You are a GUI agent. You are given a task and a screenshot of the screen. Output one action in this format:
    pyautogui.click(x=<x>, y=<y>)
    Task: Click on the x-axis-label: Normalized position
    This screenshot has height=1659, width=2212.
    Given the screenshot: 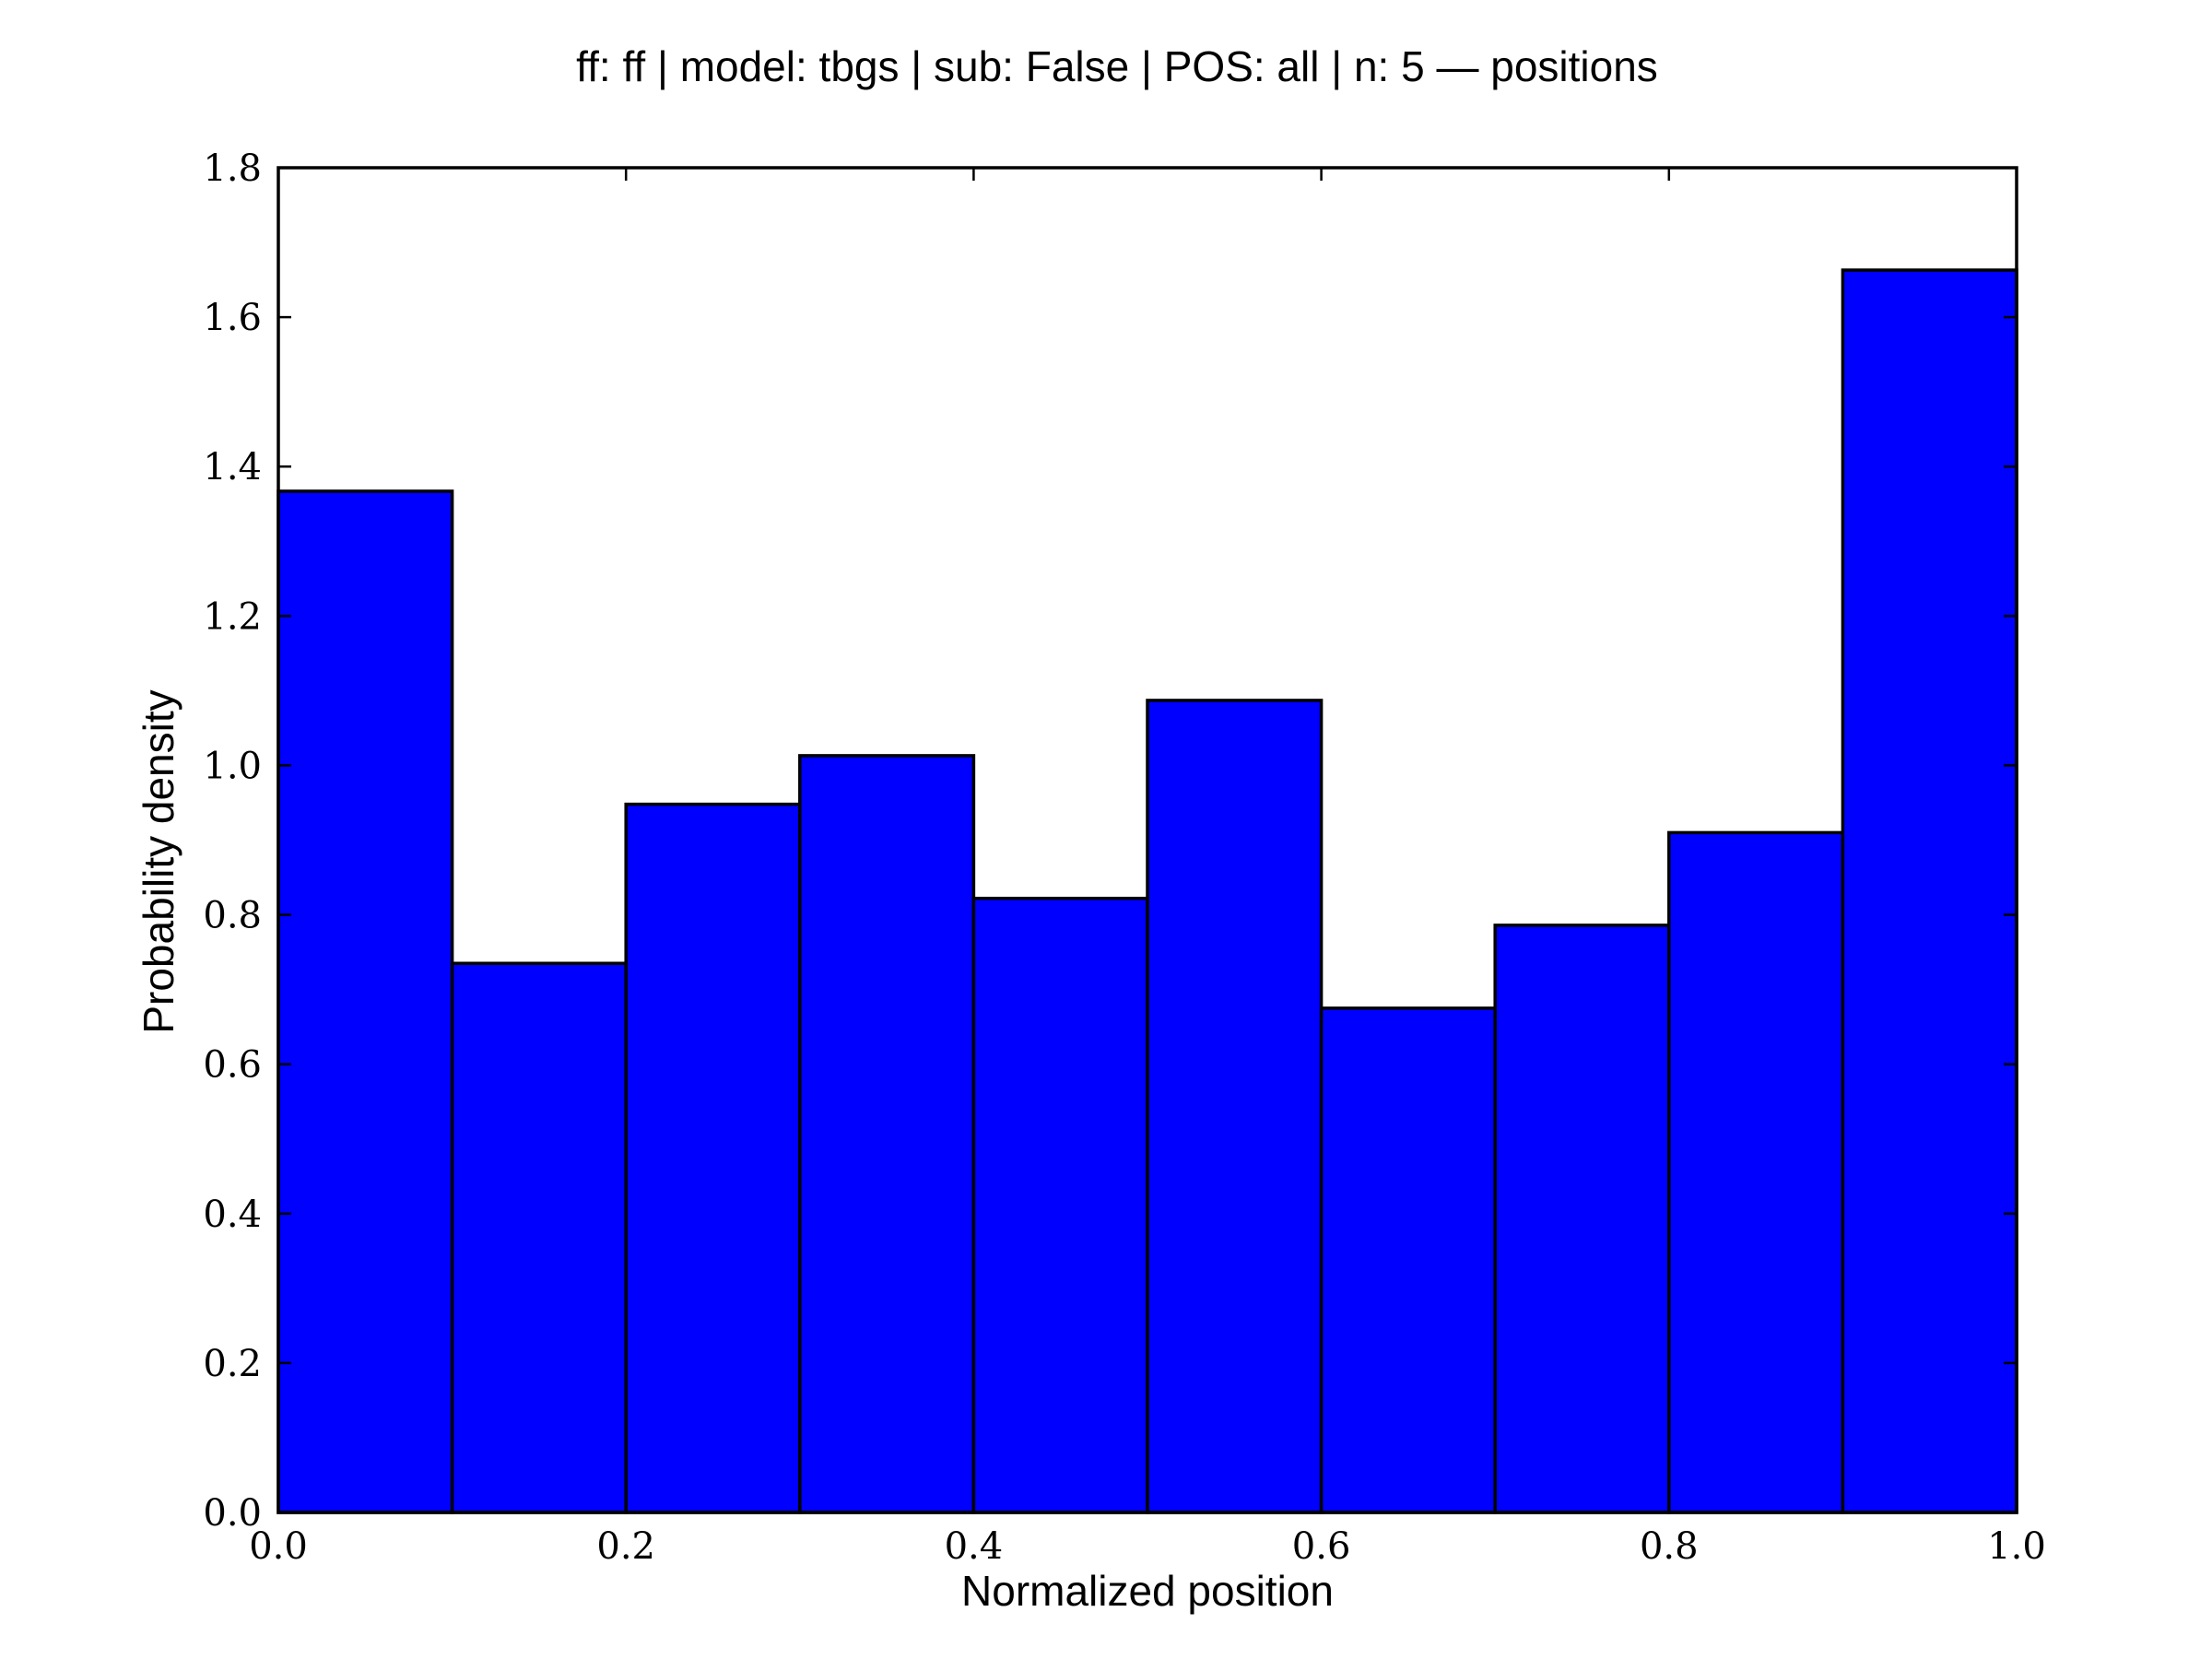 What is the action you would take?
    pyautogui.click(x=1147, y=1591)
    